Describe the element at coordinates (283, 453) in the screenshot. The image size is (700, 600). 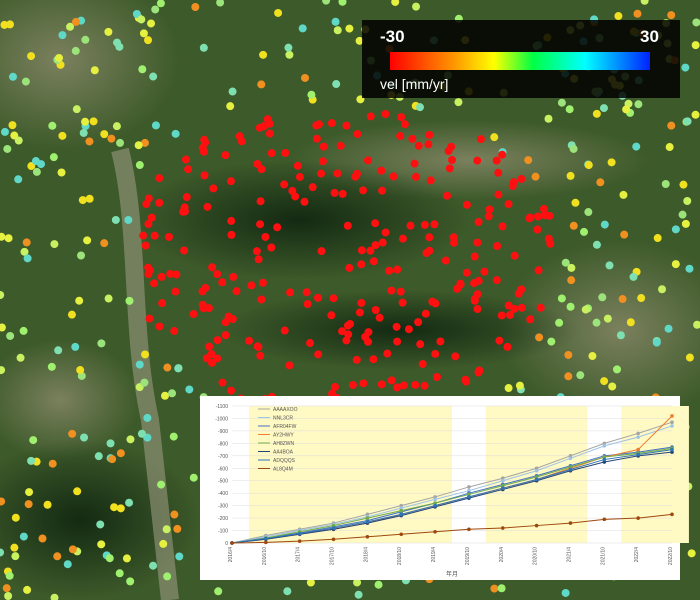
I see `legend-label: AA4BOA` at that location.